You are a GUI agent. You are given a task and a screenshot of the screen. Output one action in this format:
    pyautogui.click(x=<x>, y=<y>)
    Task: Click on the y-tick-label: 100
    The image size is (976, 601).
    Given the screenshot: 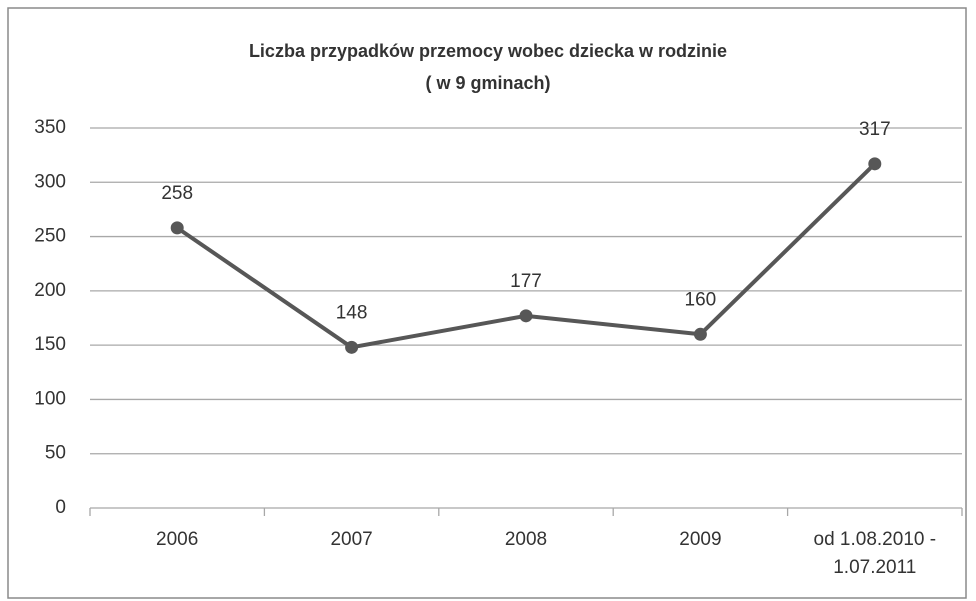 What is the action you would take?
    pyautogui.click(x=50, y=398)
    